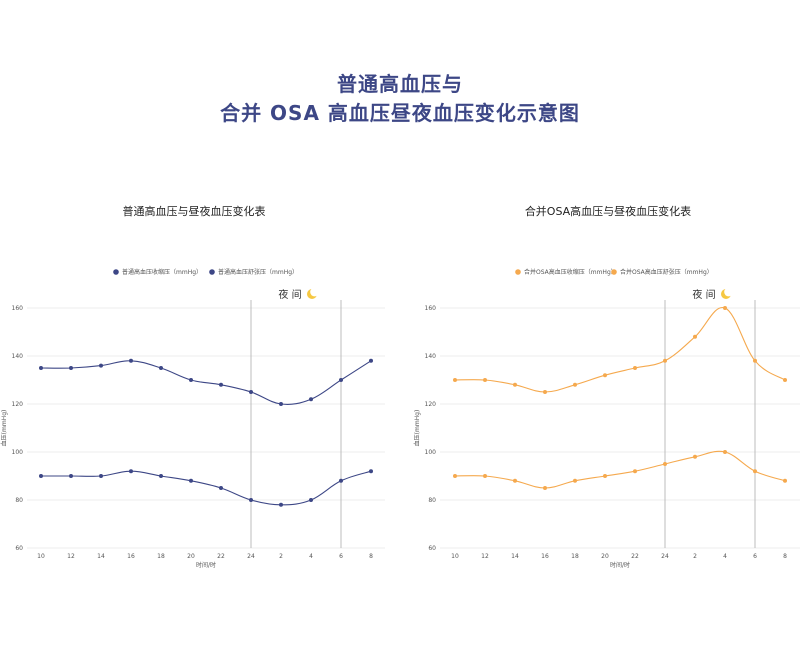 The width and height of the screenshot is (800, 671). I want to click on moon-icon-cutout, so click(728, 292).